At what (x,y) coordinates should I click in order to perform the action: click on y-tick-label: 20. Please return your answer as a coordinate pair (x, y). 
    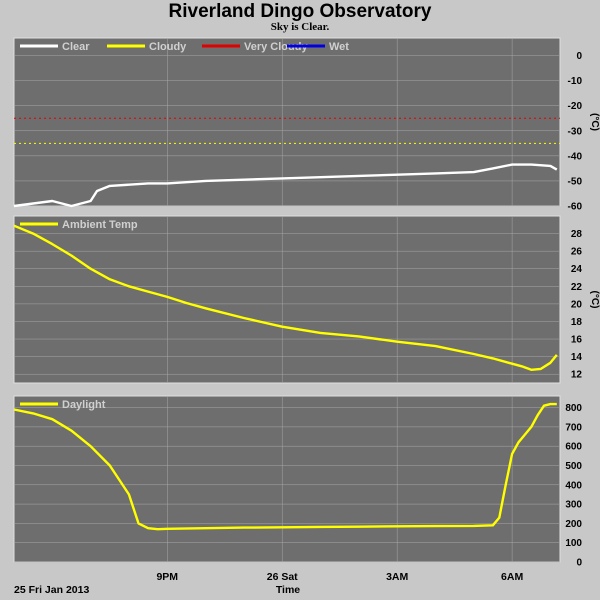
    Looking at the image, I should click on (577, 304).